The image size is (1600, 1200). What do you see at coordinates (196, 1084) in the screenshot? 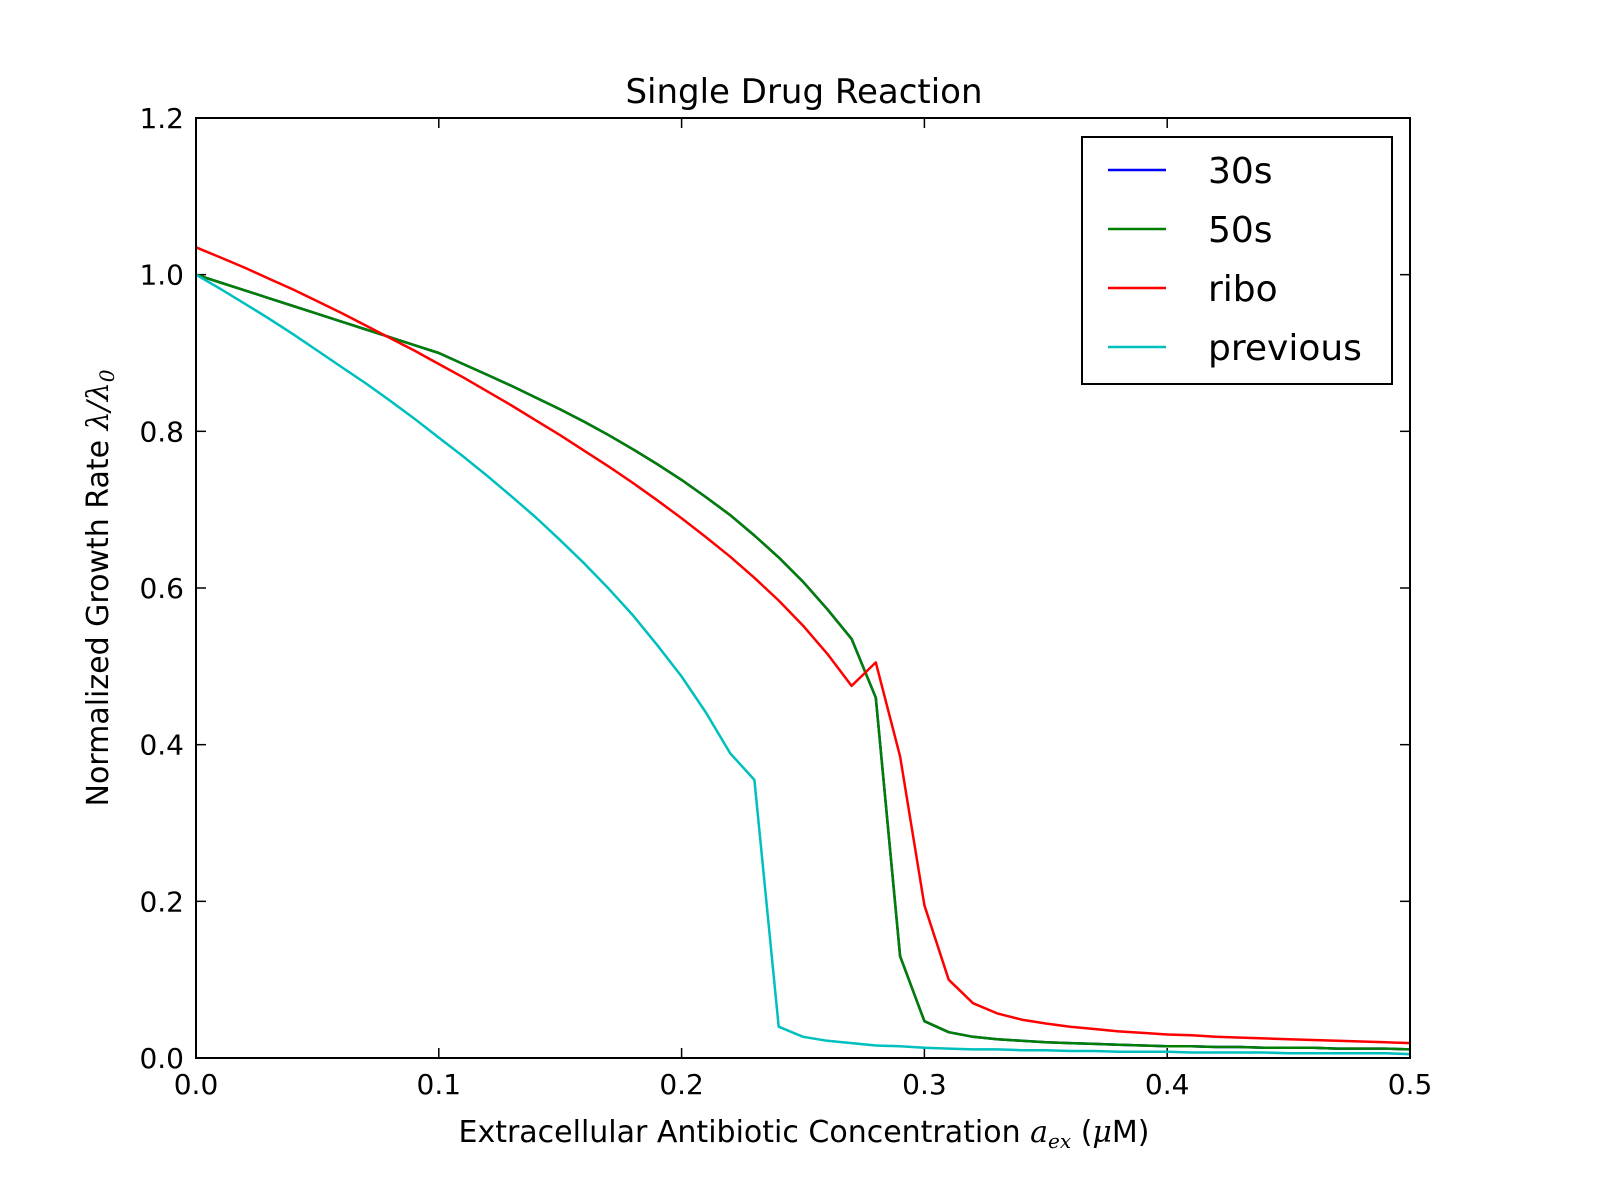
I see `x-tick-label: 0.0` at bounding box center [196, 1084].